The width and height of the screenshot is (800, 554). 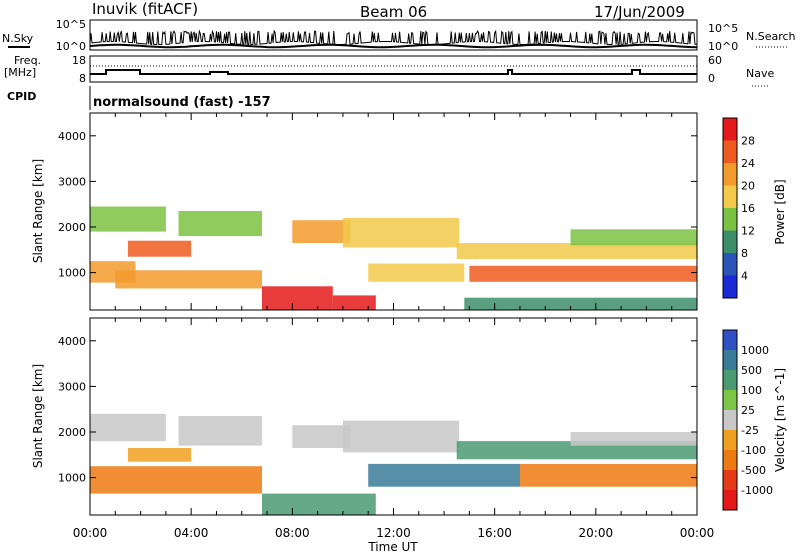 I want to click on date-title: 17/Jun/2009, so click(x=639, y=12).